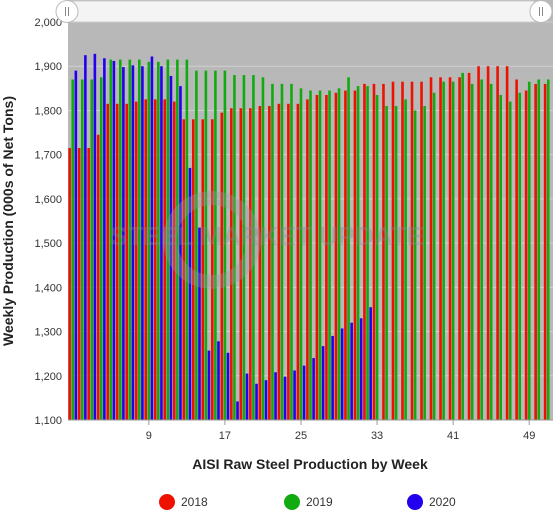 The width and height of the screenshot is (560, 511). I want to click on legend-item-2020: 2020, so click(431, 502).